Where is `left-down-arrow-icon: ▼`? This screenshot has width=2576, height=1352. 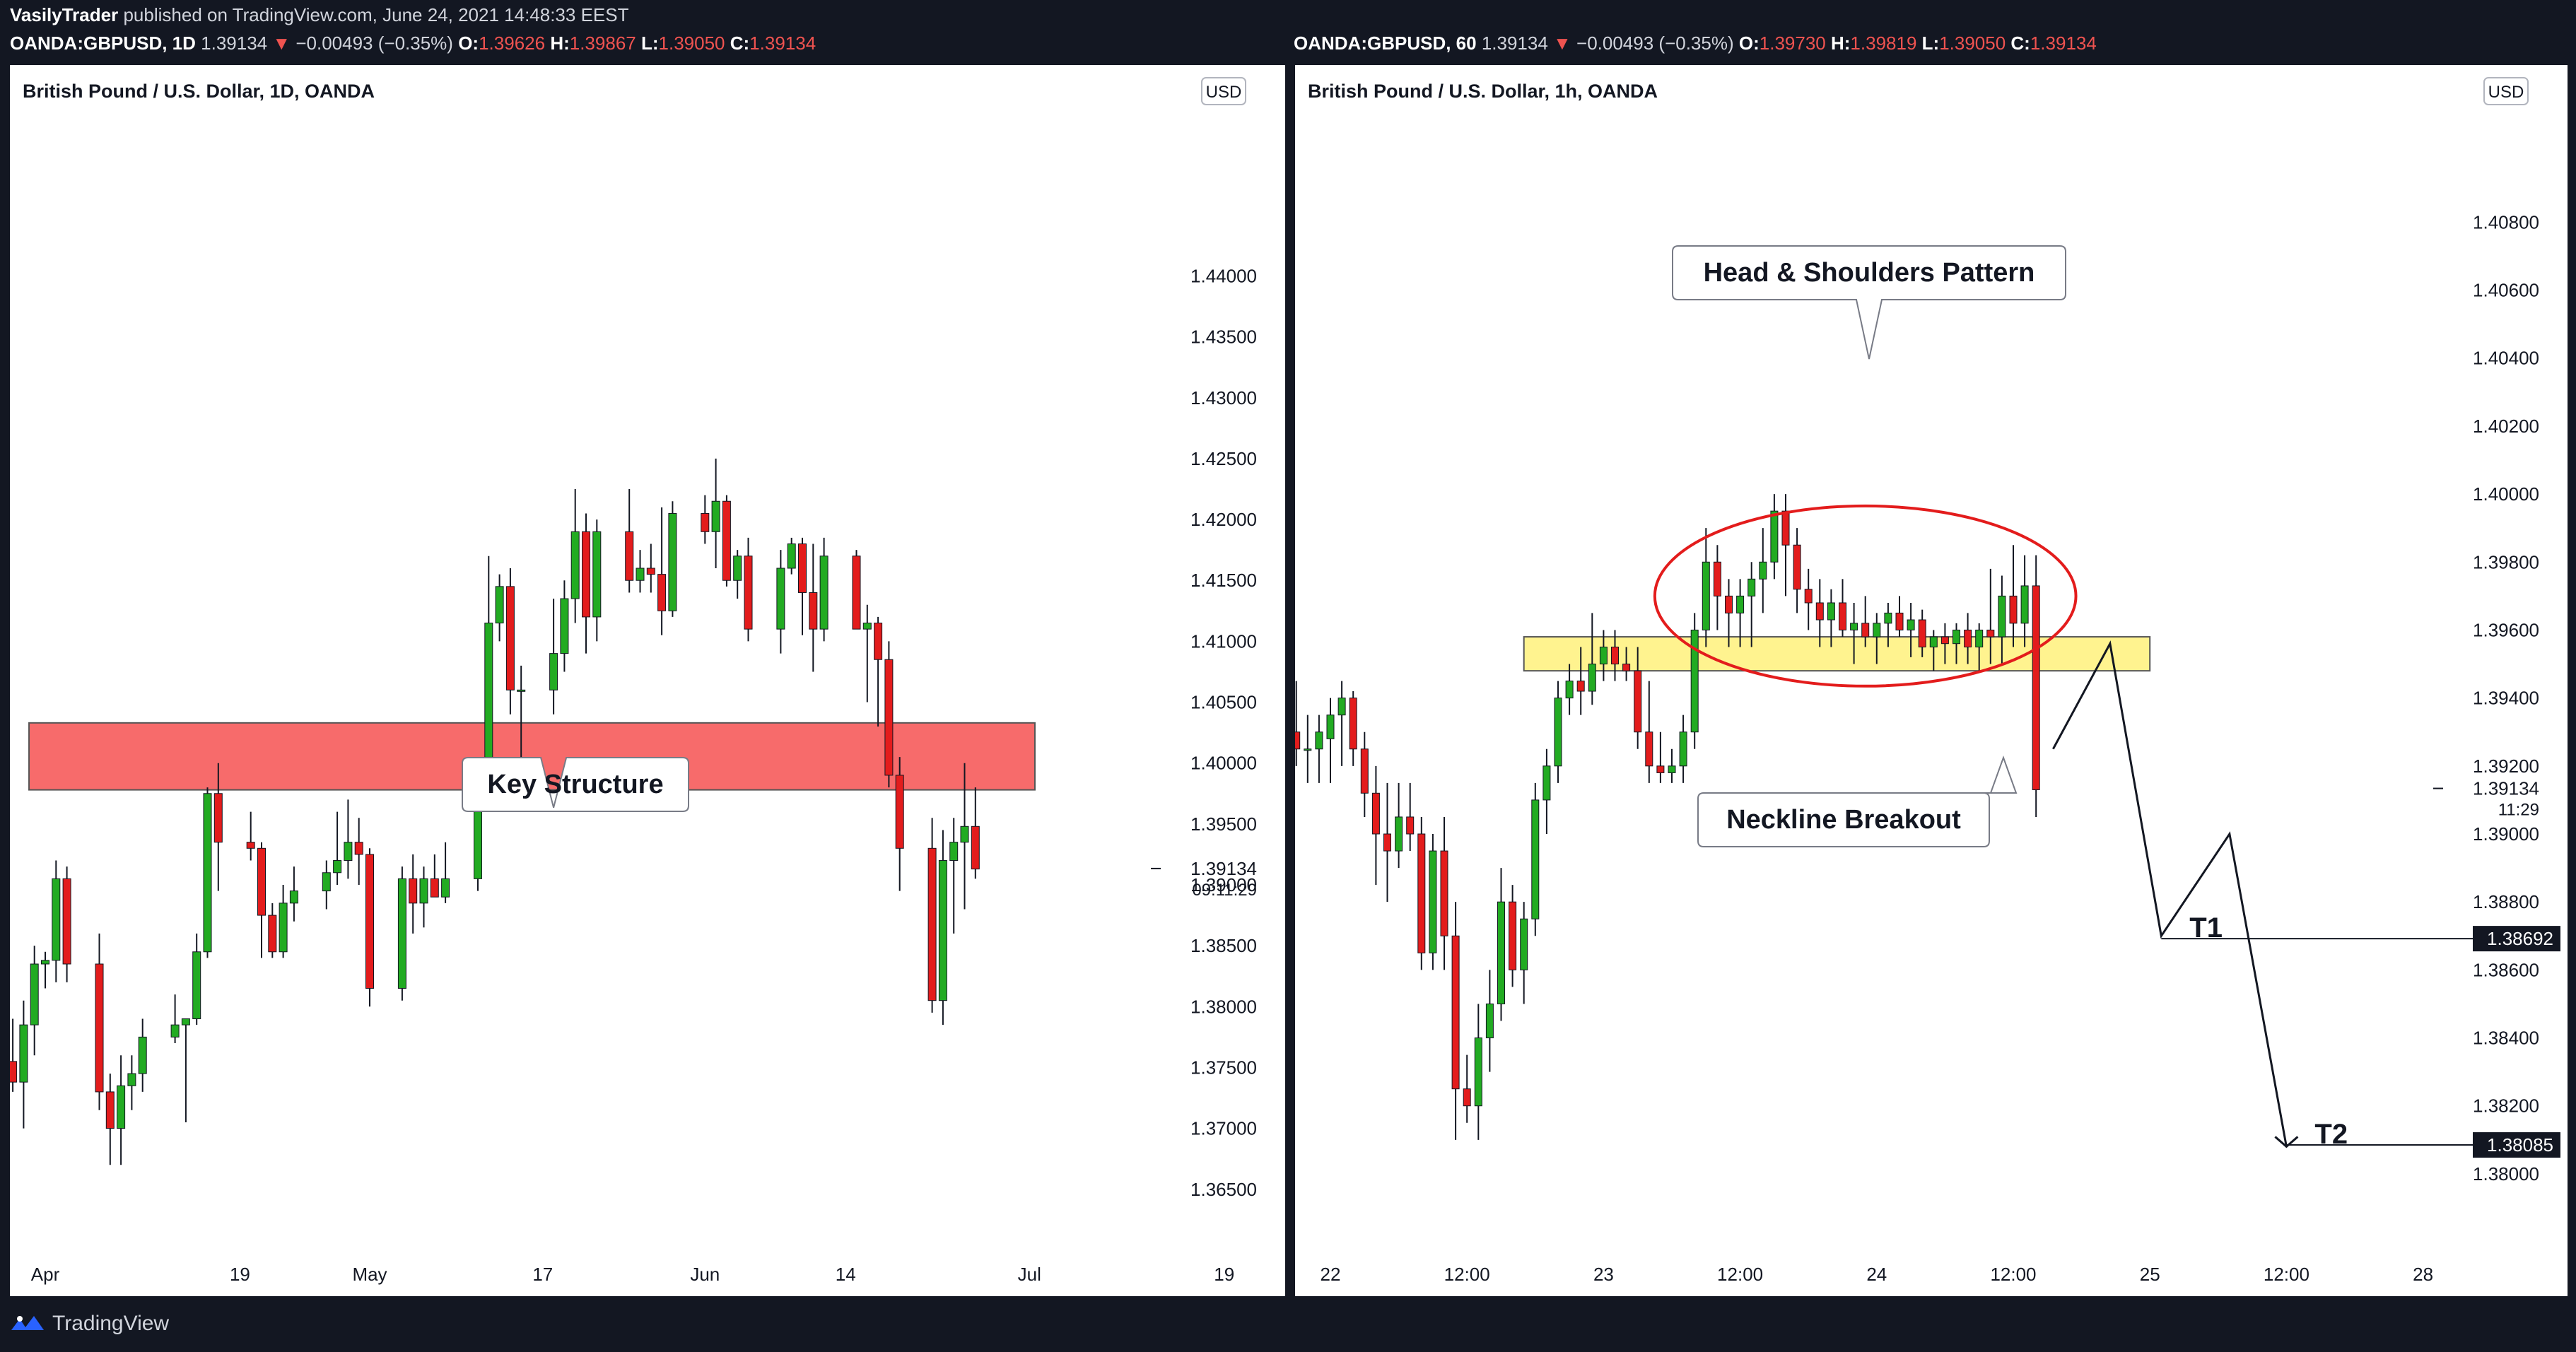 left-down-arrow-icon: ▼ is located at coordinates (281, 43).